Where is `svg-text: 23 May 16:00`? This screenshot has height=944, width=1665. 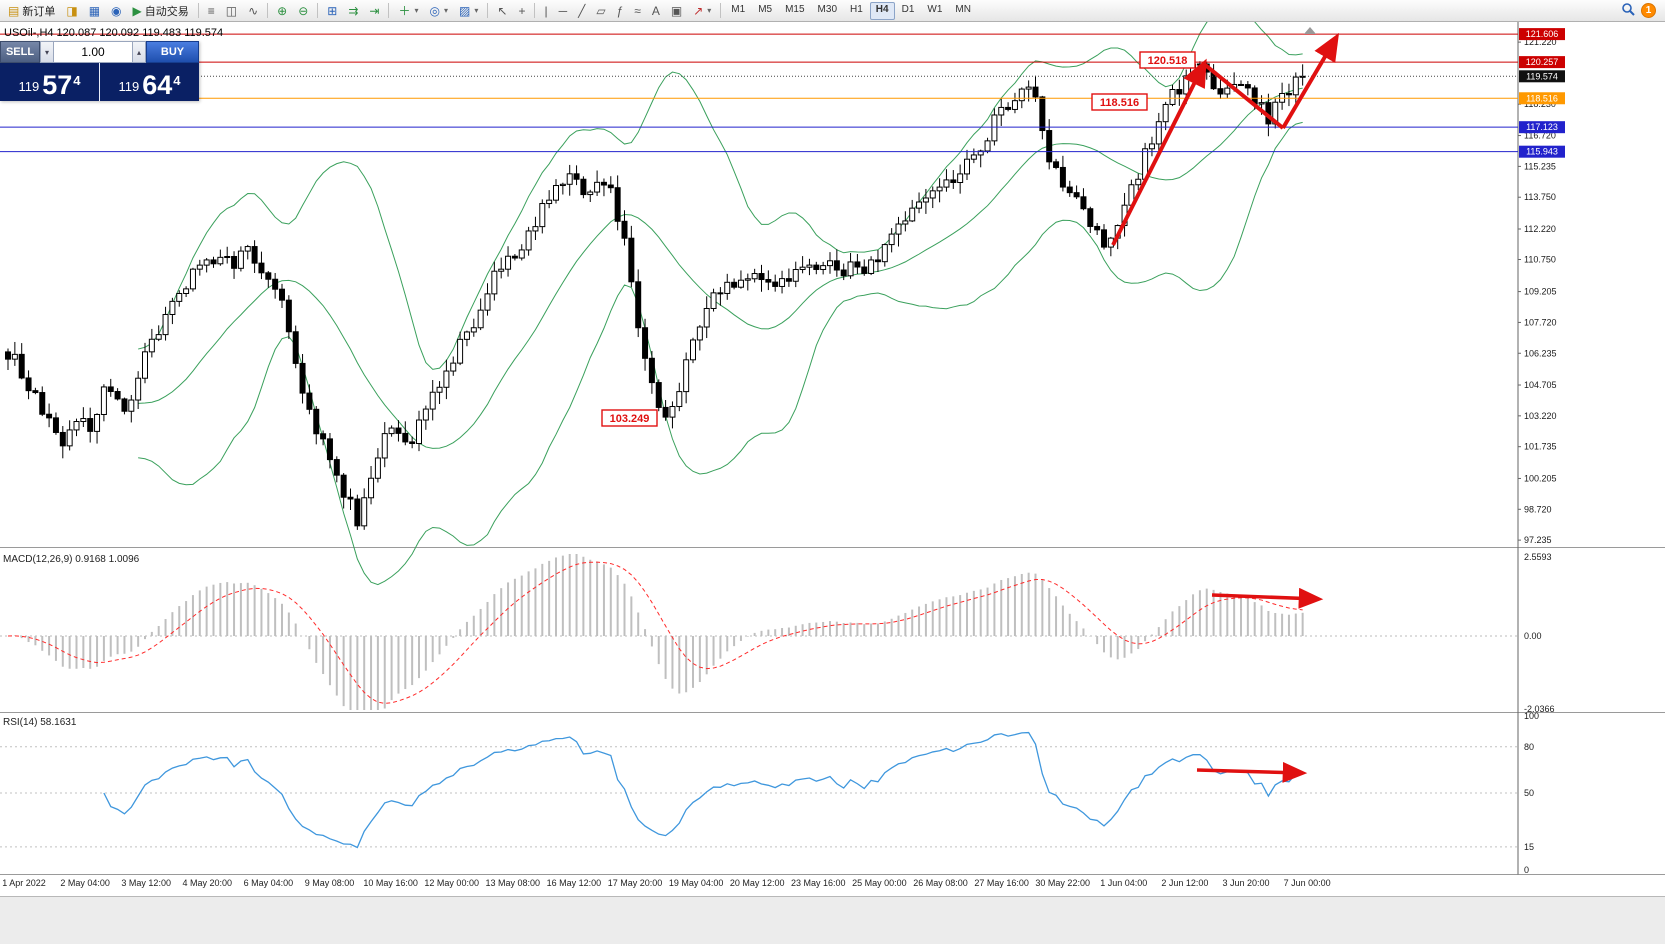
svg-text: 23 May 16:00 is located at coordinates (818, 883).